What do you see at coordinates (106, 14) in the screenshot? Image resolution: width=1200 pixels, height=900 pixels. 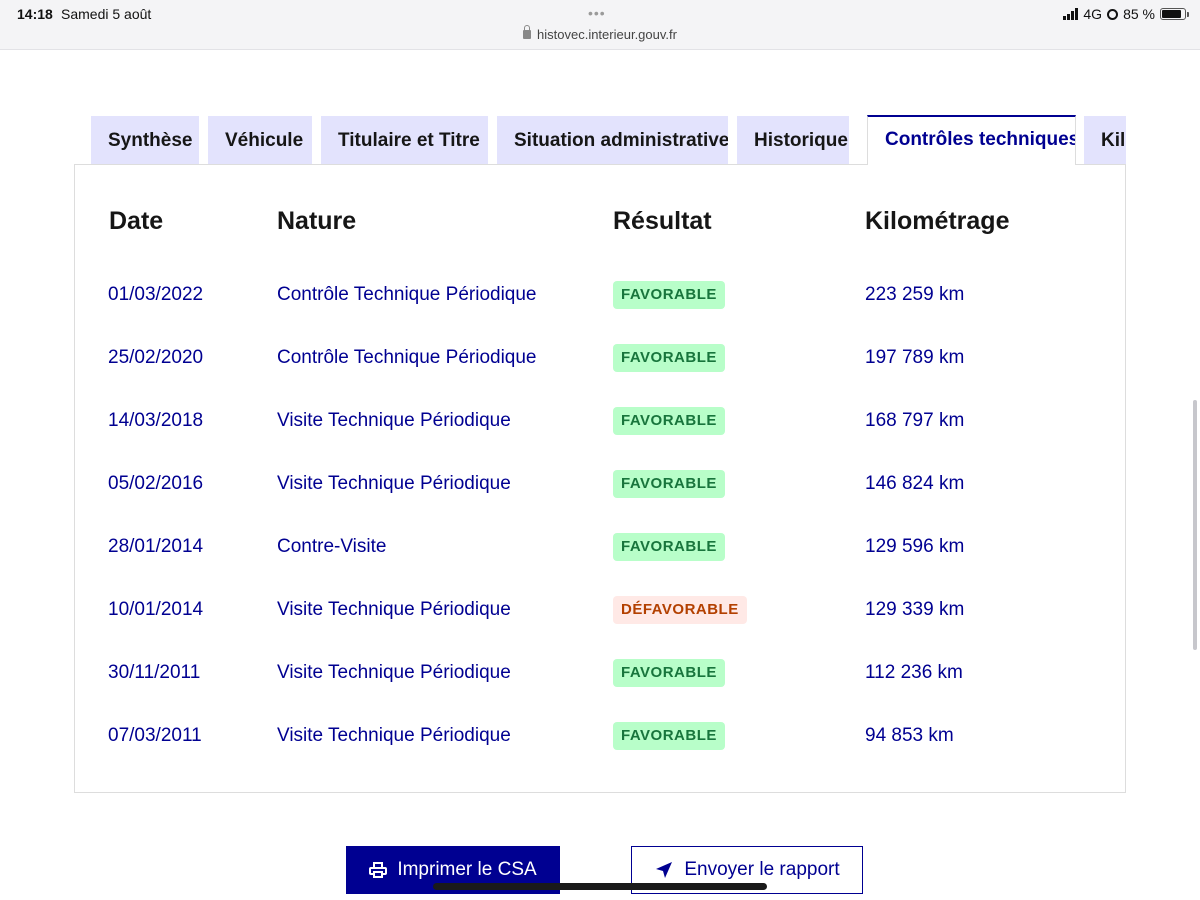 I see `status-date: Samedi 5 août` at bounding box center [106, 14].